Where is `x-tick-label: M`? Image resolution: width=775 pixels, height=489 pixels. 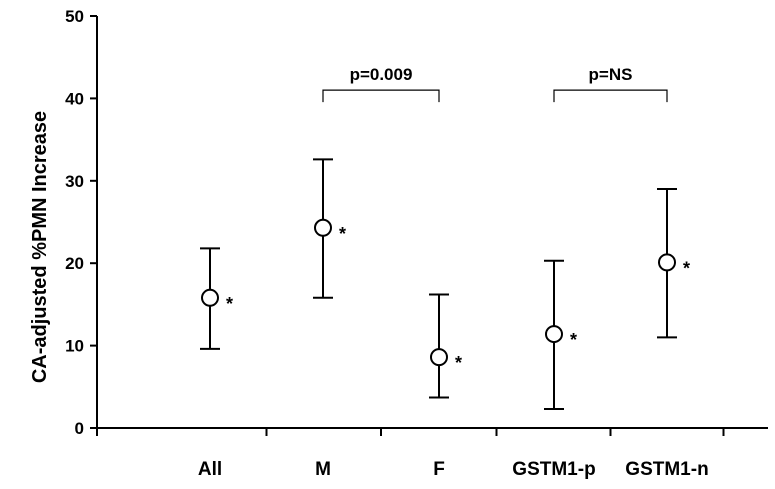
x-tick-label: M is located at coordinates (323, 469).